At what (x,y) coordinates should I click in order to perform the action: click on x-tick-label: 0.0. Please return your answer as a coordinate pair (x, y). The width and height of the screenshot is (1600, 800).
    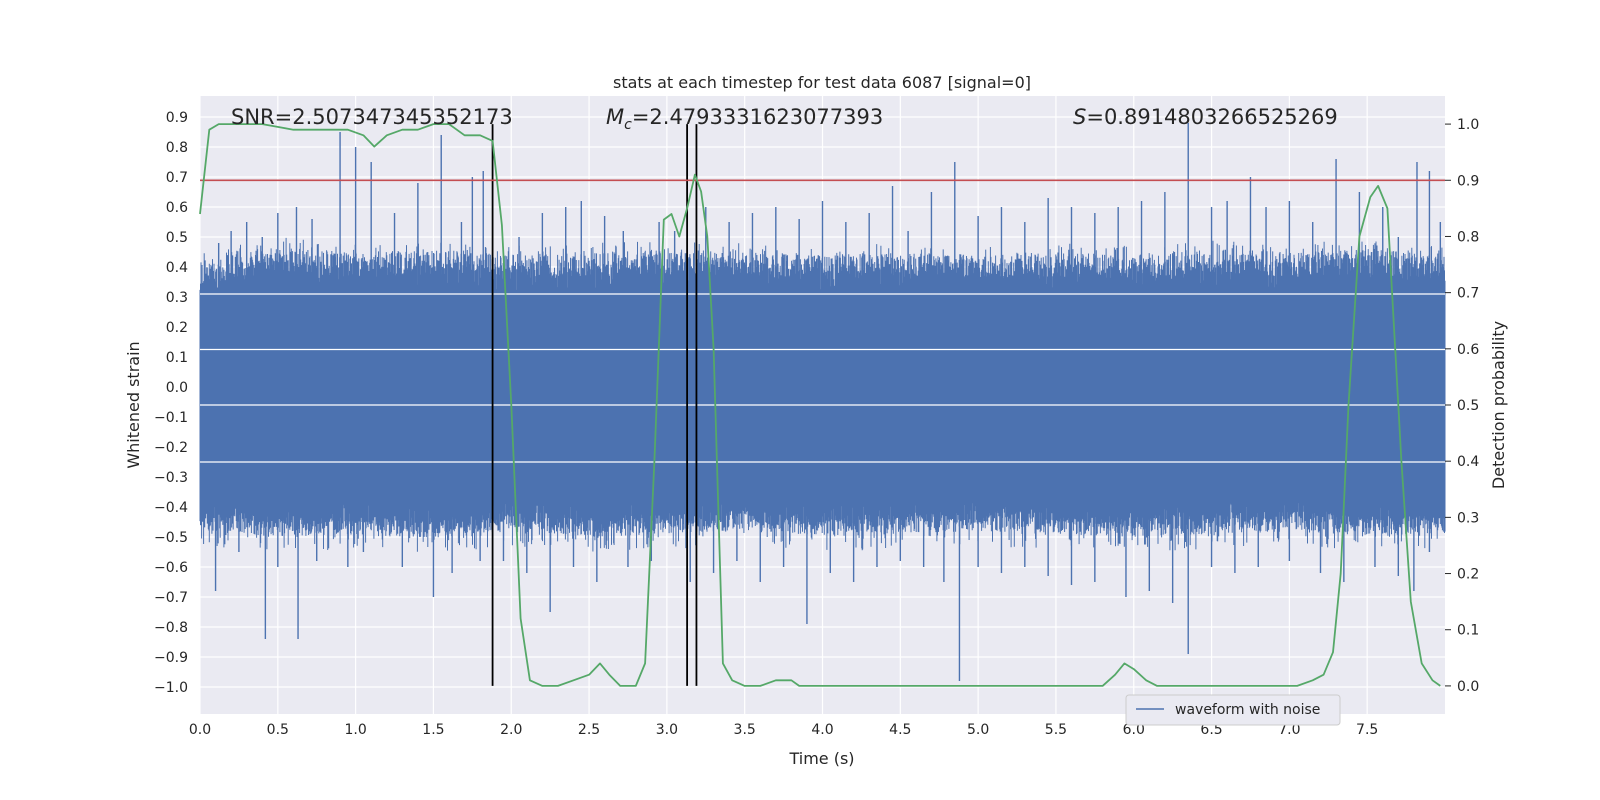
    Looking at the image, I should click on (200, 730).